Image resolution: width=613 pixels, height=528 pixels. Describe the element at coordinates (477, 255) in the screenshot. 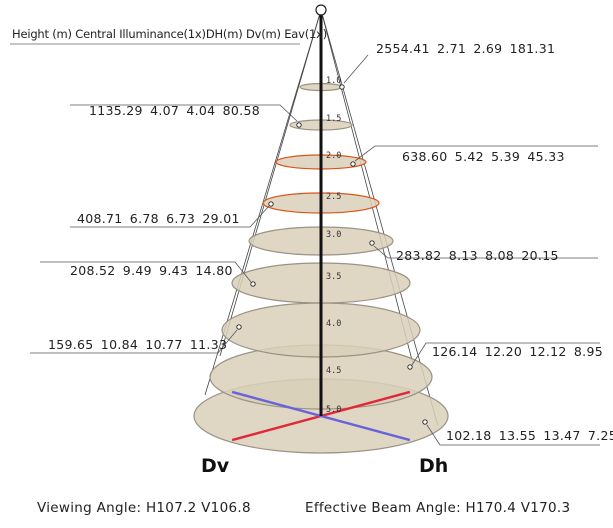

I see `row-value-5: 283.82 8.13 8.08 20.15` at that location.